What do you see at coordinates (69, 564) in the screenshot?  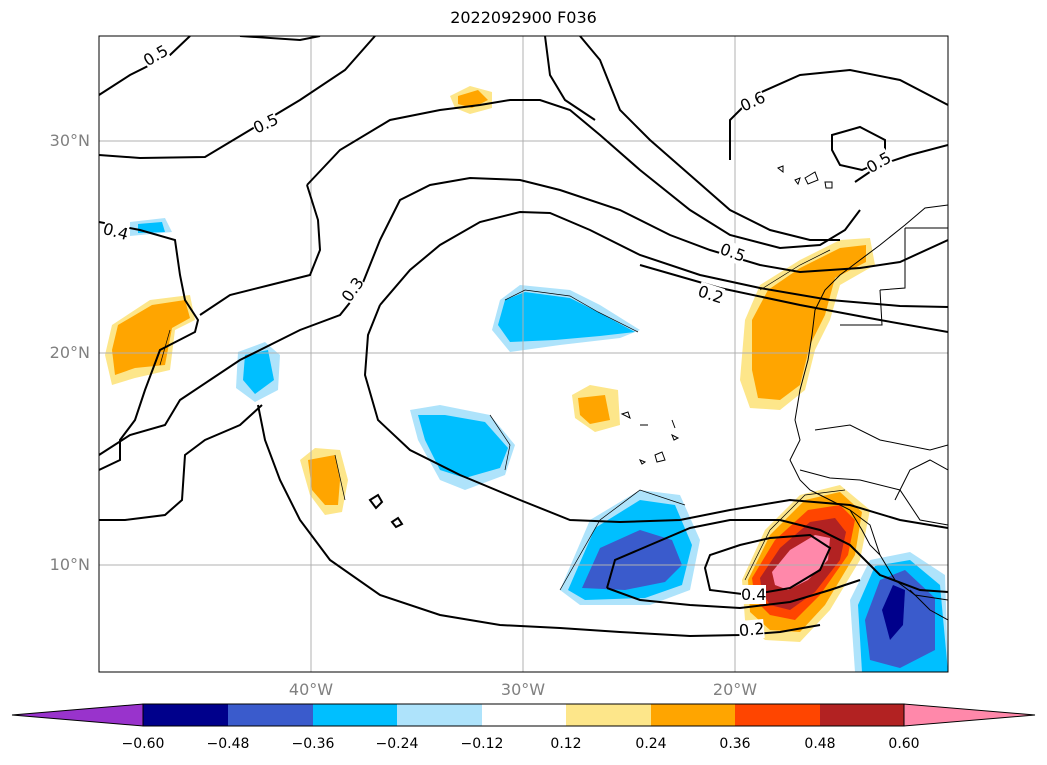 I see `lat-label-10n: 10°N` at bounding box center [69, 564].